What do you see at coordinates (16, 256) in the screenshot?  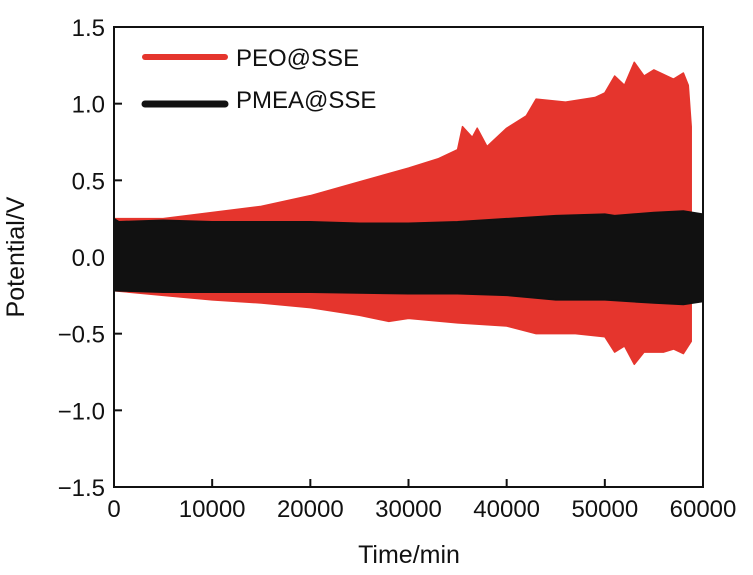 I see `y-axis-label: Potential/V` at bounding box center [16, 256].